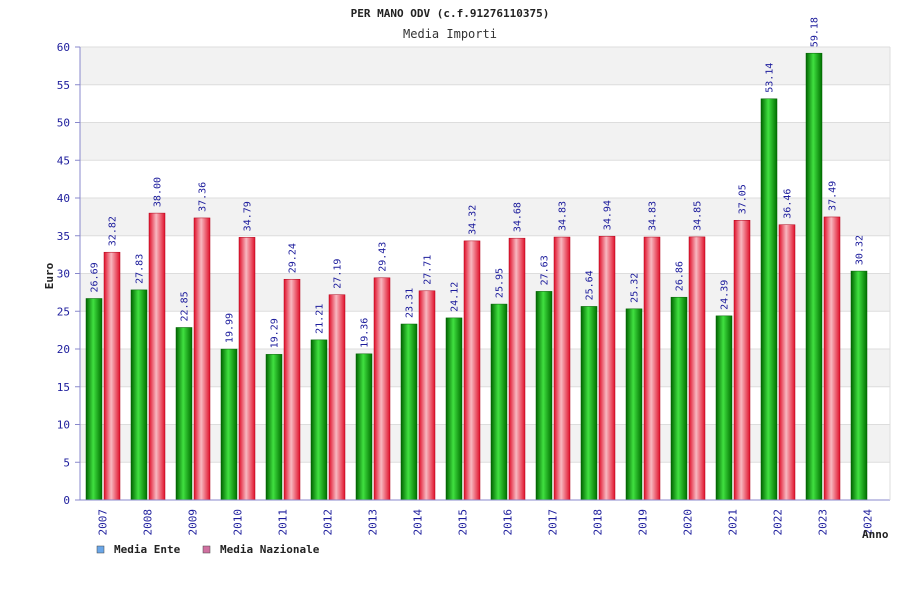 Image resolution: width=900 pixels, height=600 pixels. What do you see at coordinates (725, 295) in the screenshot?
I see `data-label: 24.39` at bounding box center [725, 295].